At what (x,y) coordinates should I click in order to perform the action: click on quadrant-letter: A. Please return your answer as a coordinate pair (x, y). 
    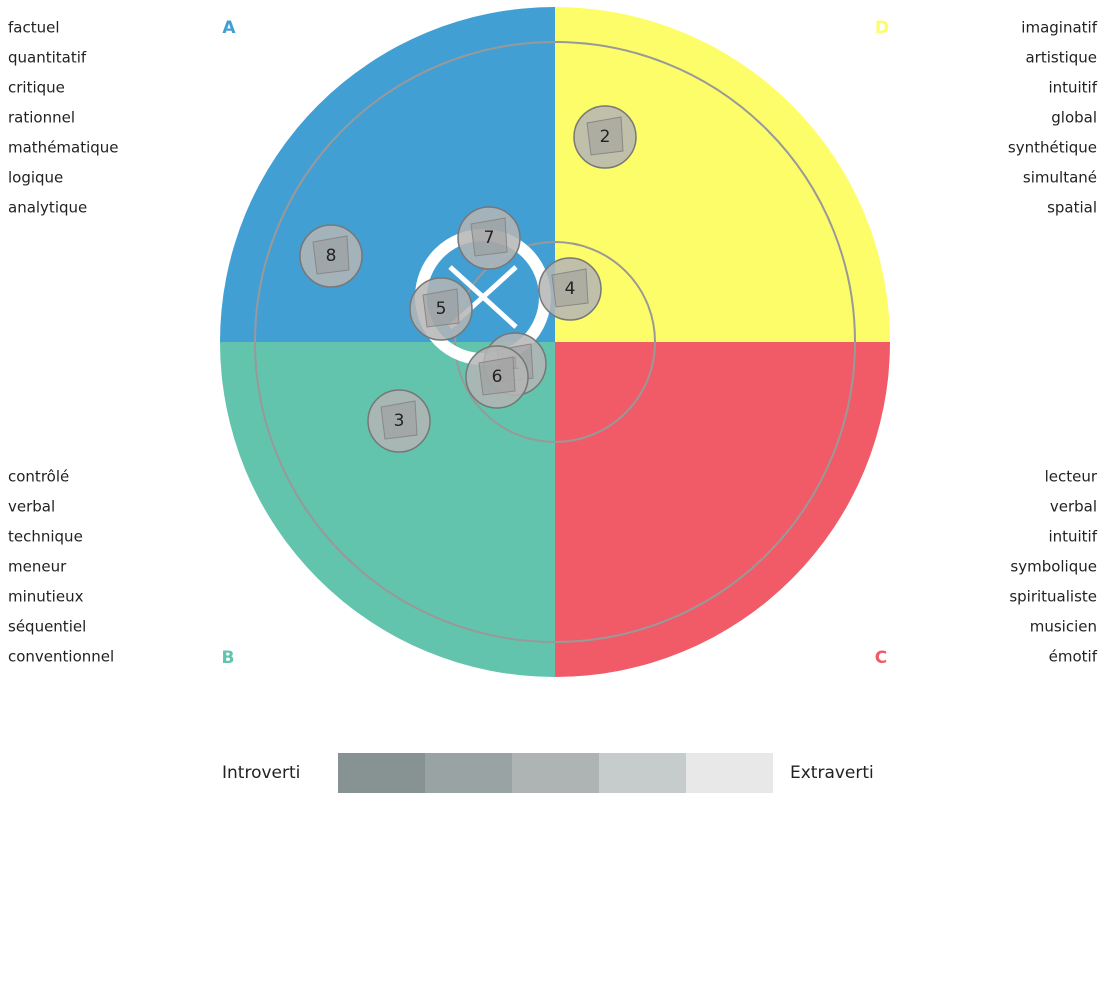
    Looking at the image, I should click on (229, 28).